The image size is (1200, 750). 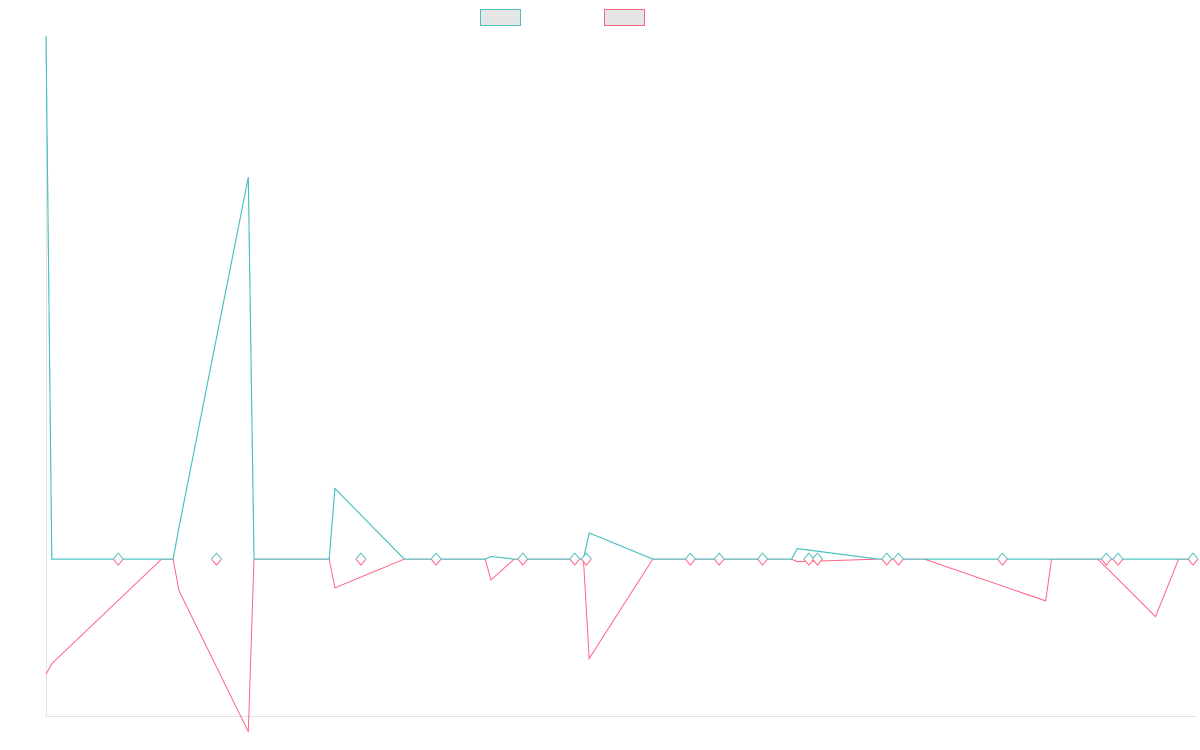 I want to click on legend-swatch-series-b, so click(x=624, y=17).